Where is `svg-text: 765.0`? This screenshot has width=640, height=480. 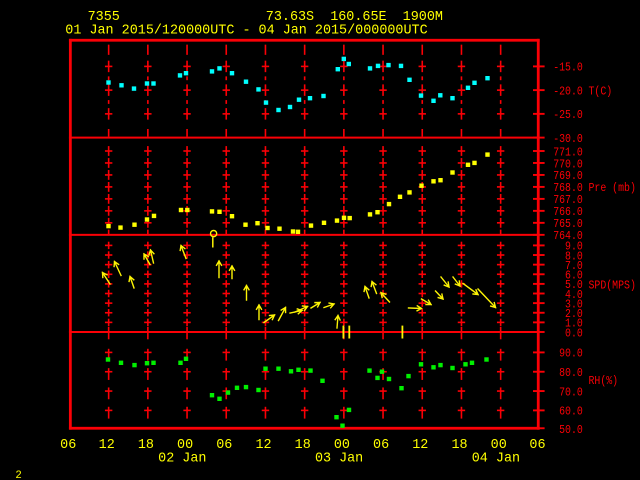
svg-text: 765.0 is located at coordinates (568, 224).